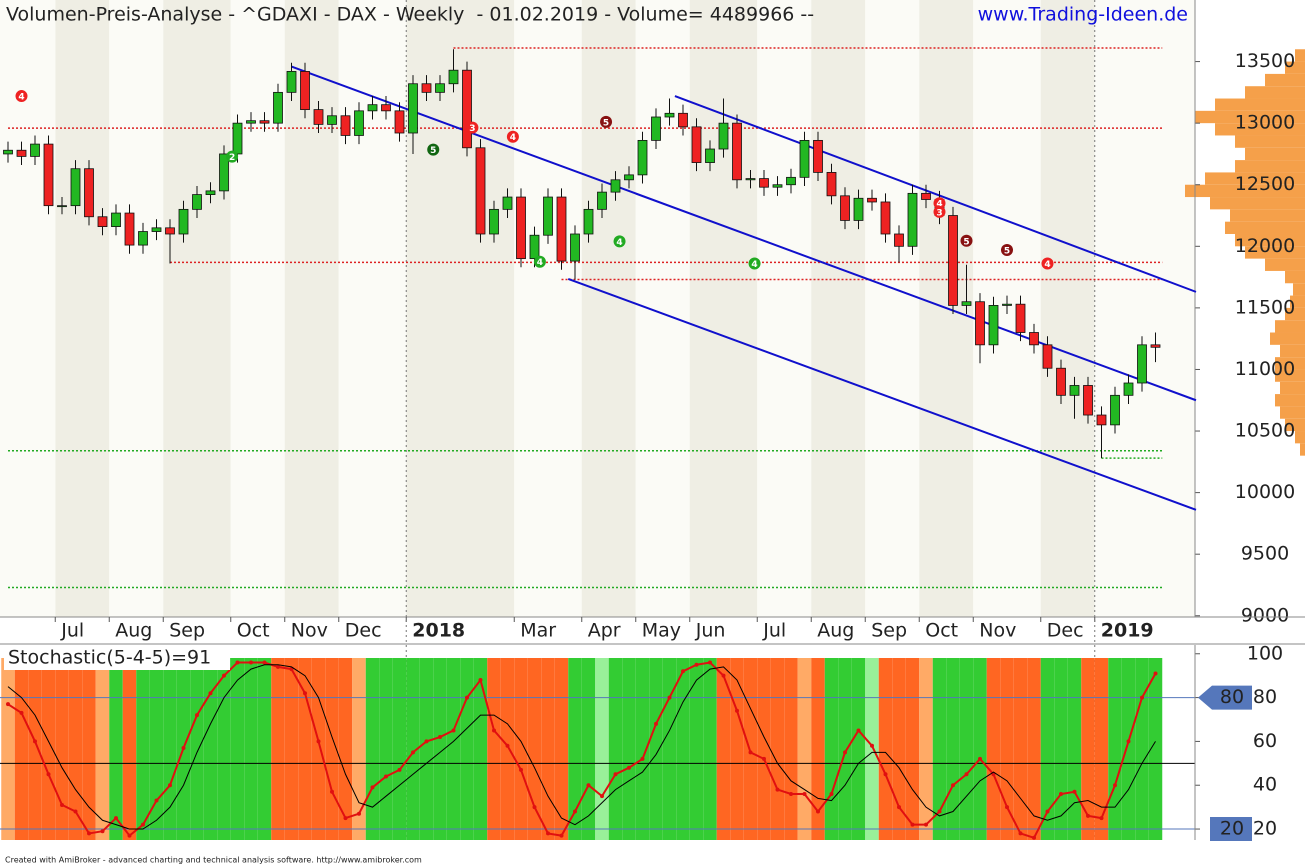 Image resolution: width=1305 pixels, height=868 pixels. Describe the element at coordinates (309, 631) in the screenshot. I see `x-tick-label: Nov` at that location.